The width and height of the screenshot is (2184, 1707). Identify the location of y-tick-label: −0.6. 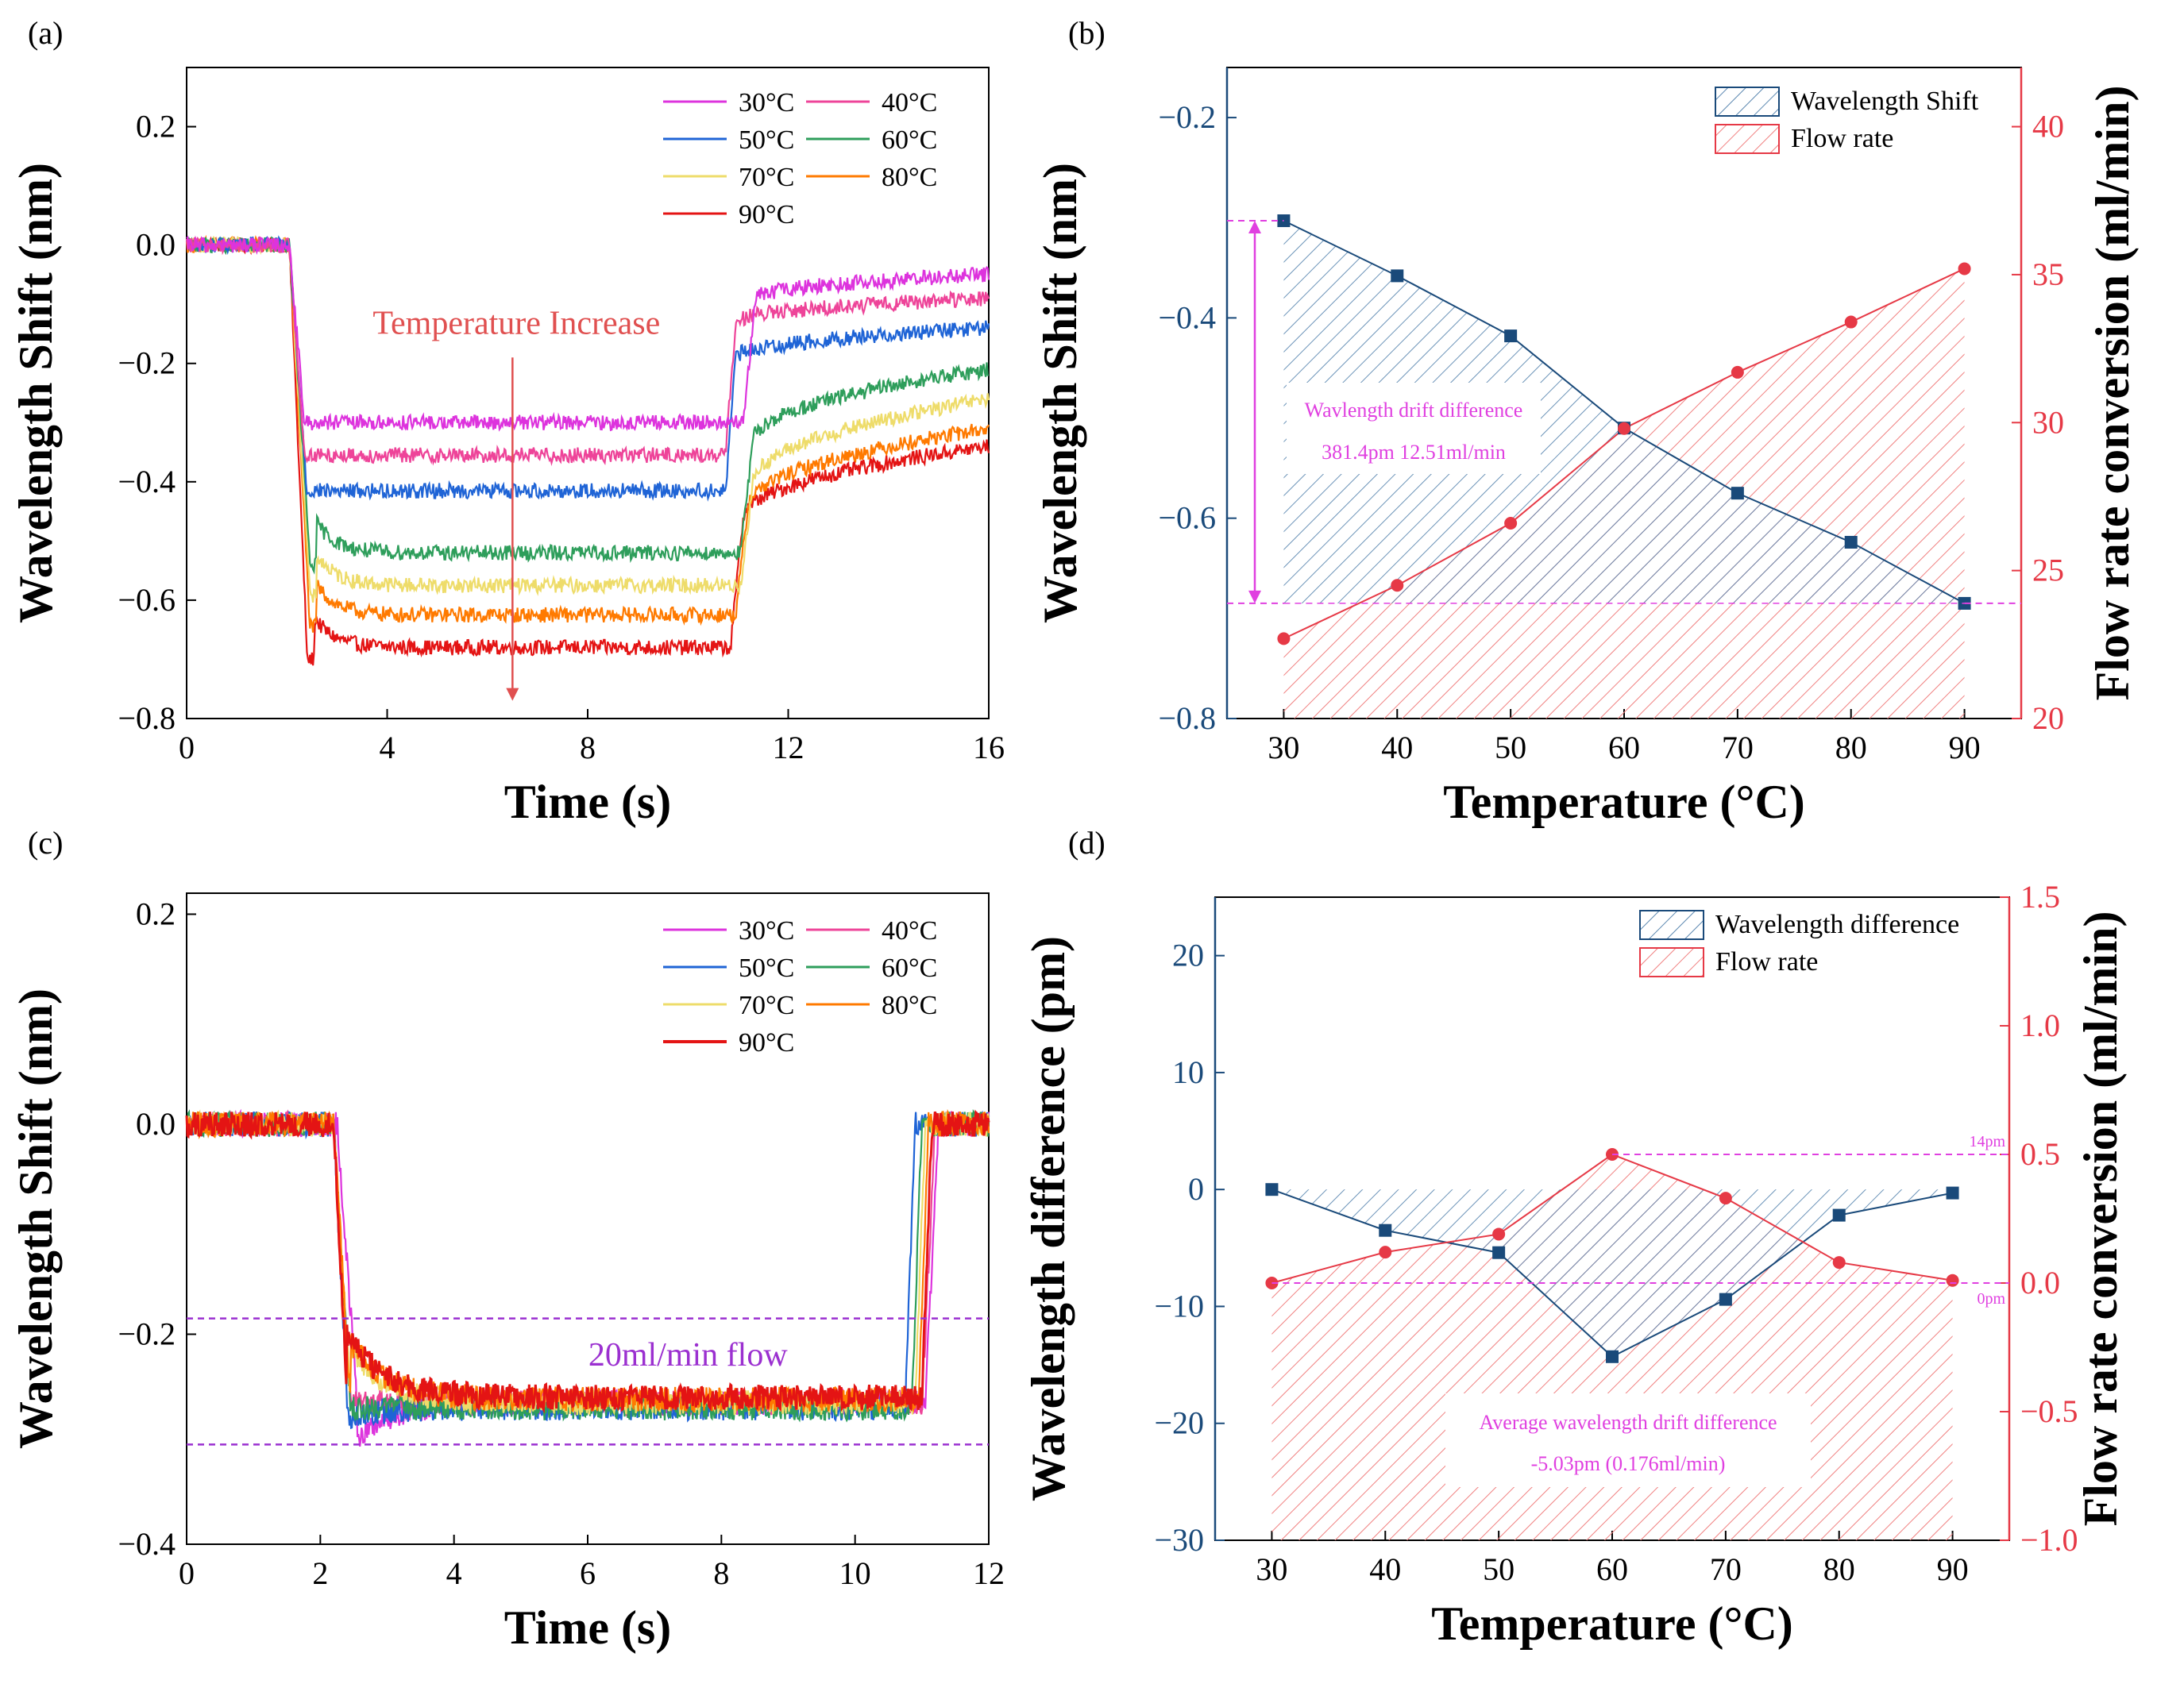
(1187, 518).